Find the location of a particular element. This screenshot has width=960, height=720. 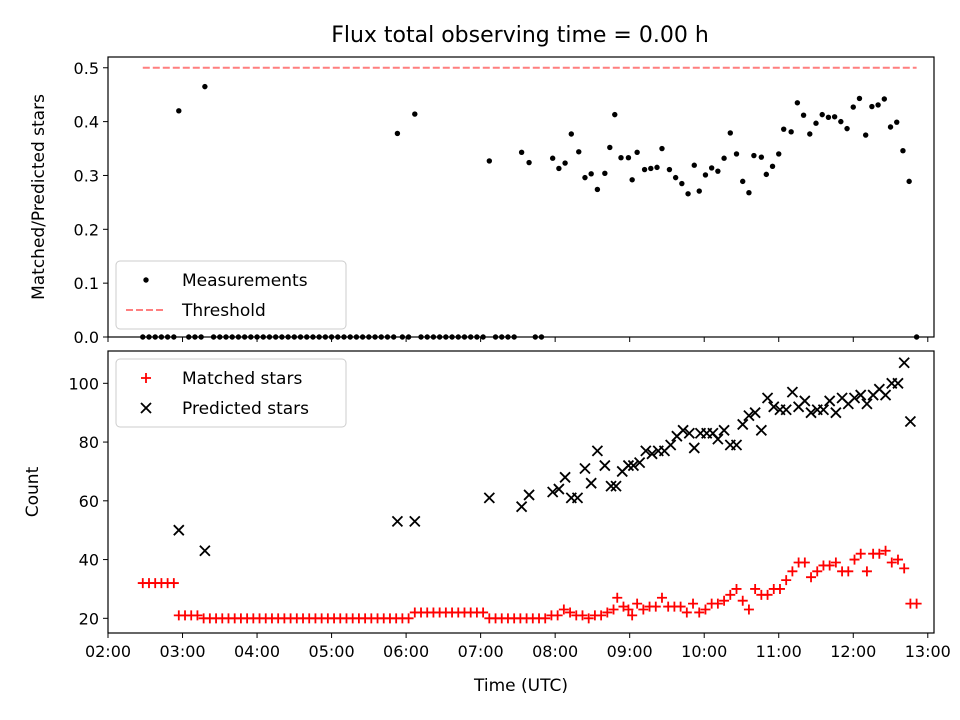

legend-measurement-swatch is located at coordinates (146, 280).